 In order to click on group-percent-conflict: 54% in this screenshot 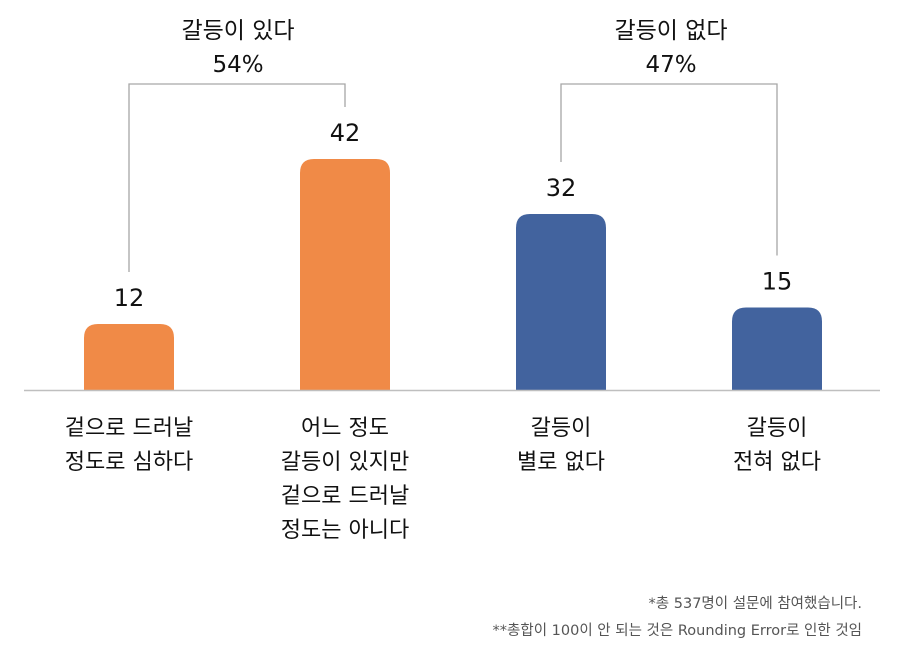, I will do `click(238, 65)`.